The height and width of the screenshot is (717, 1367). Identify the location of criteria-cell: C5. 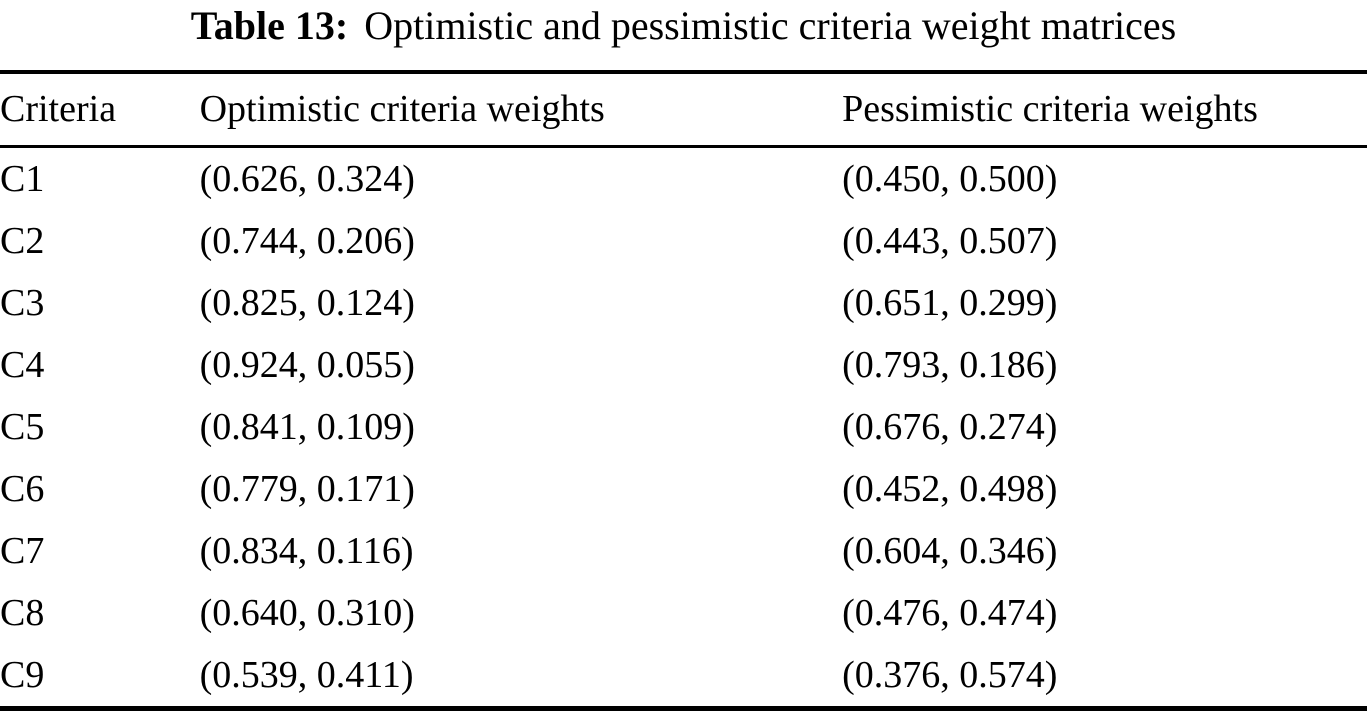
(22, 427).